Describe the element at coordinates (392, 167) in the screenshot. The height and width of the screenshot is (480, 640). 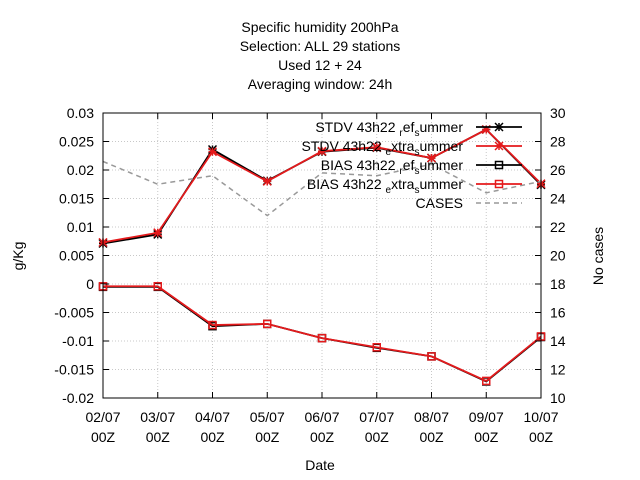
I see `legend-label: BIAS 43h22 refsummer` at that location.